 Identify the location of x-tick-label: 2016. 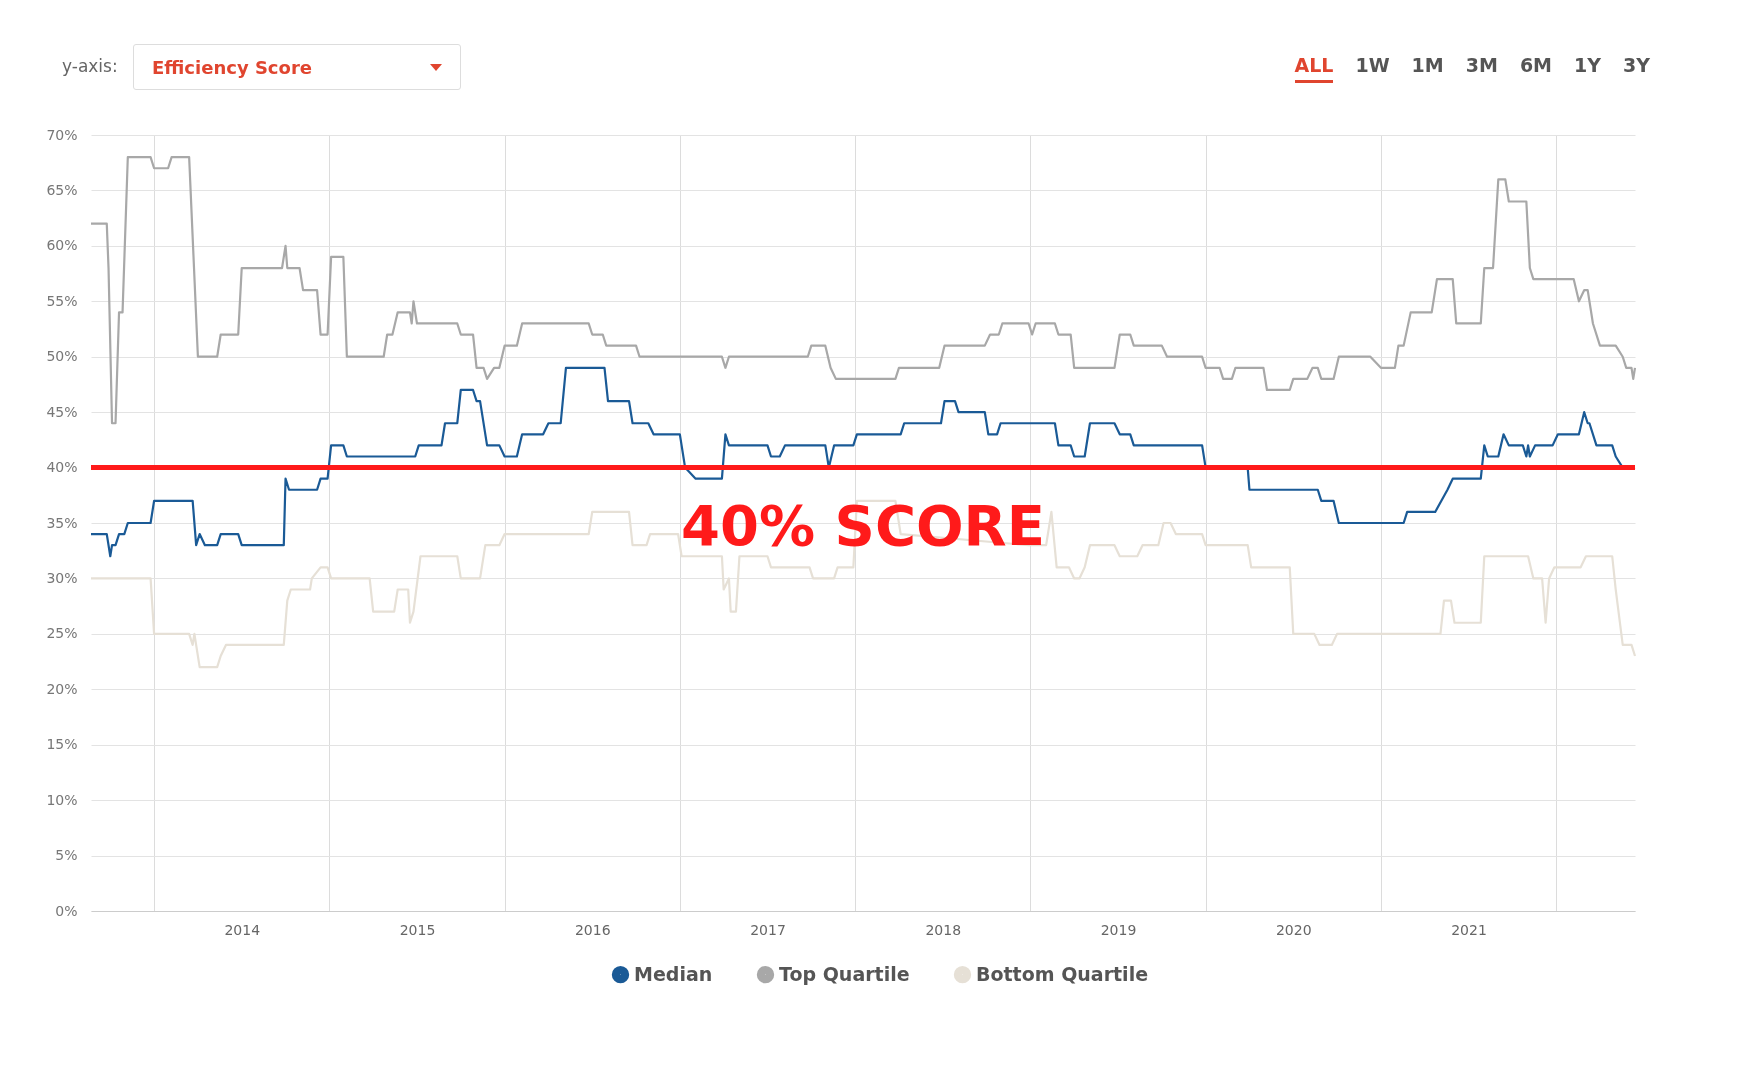
(592, 929).